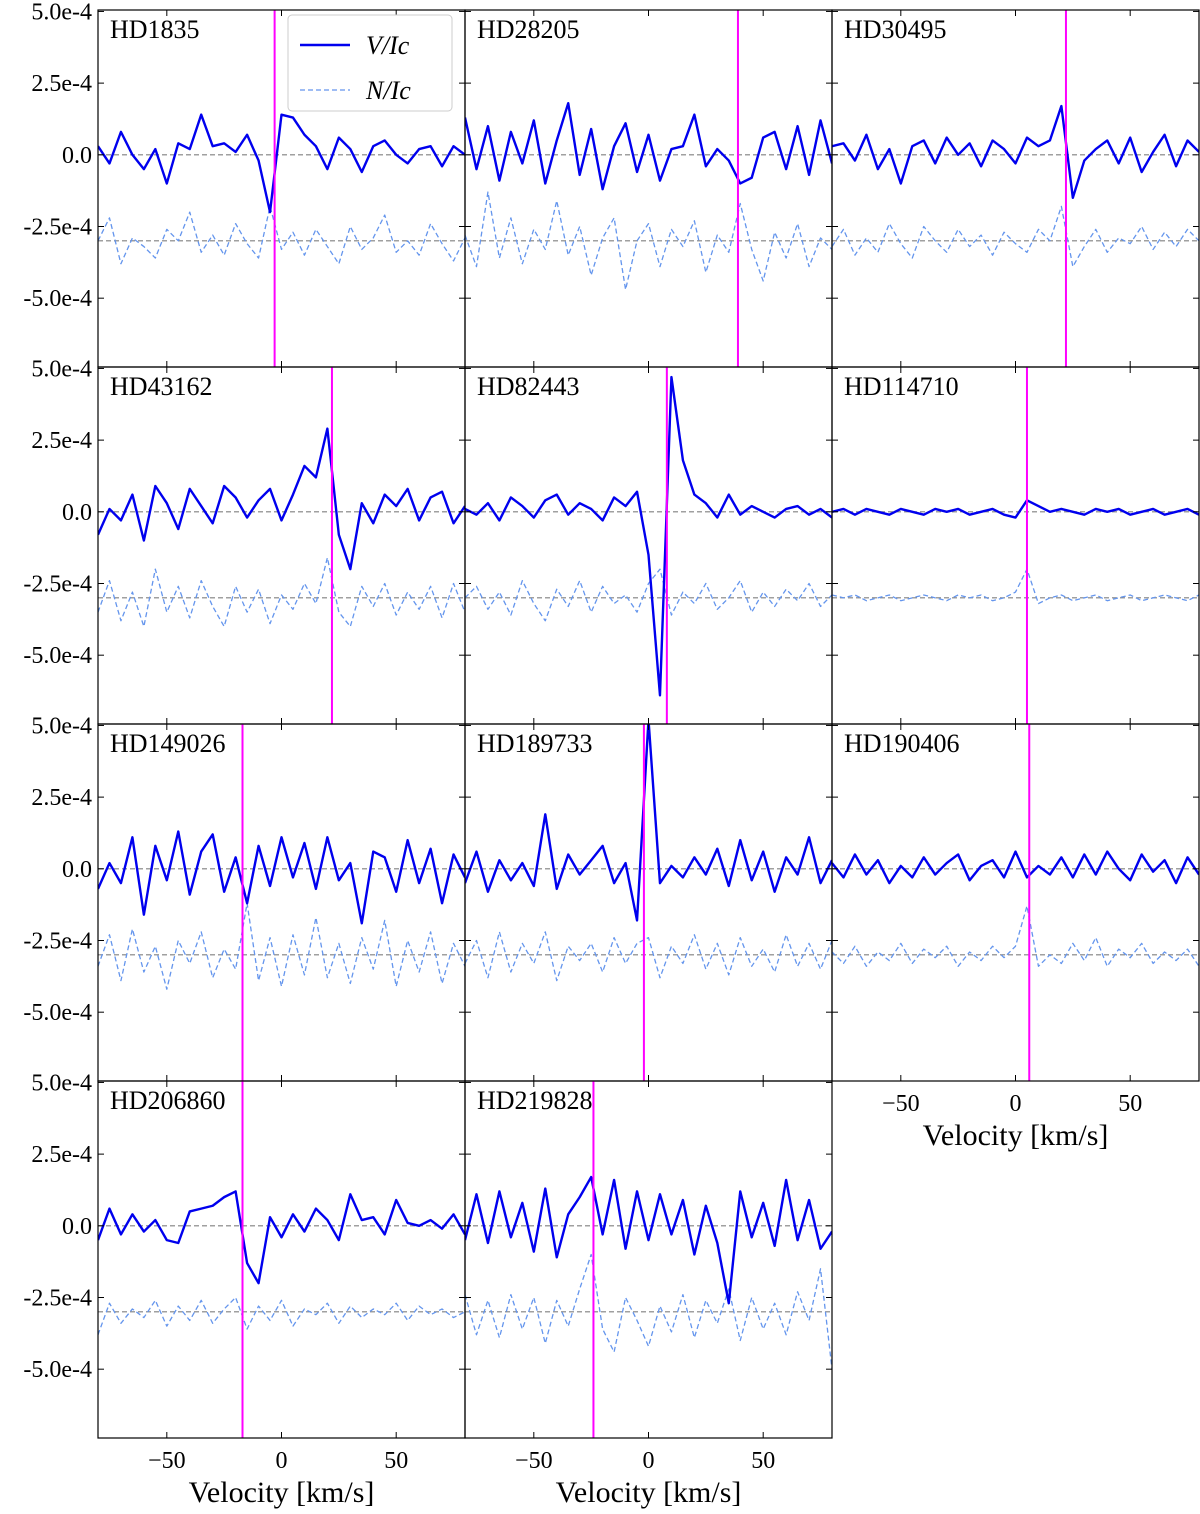 The height and width of the screenshot is (1514, 1200). What do you see at coordinates (901, 386) in the screenshot?
I see `panel-title: HD114710` at bounding box center [901, 386].